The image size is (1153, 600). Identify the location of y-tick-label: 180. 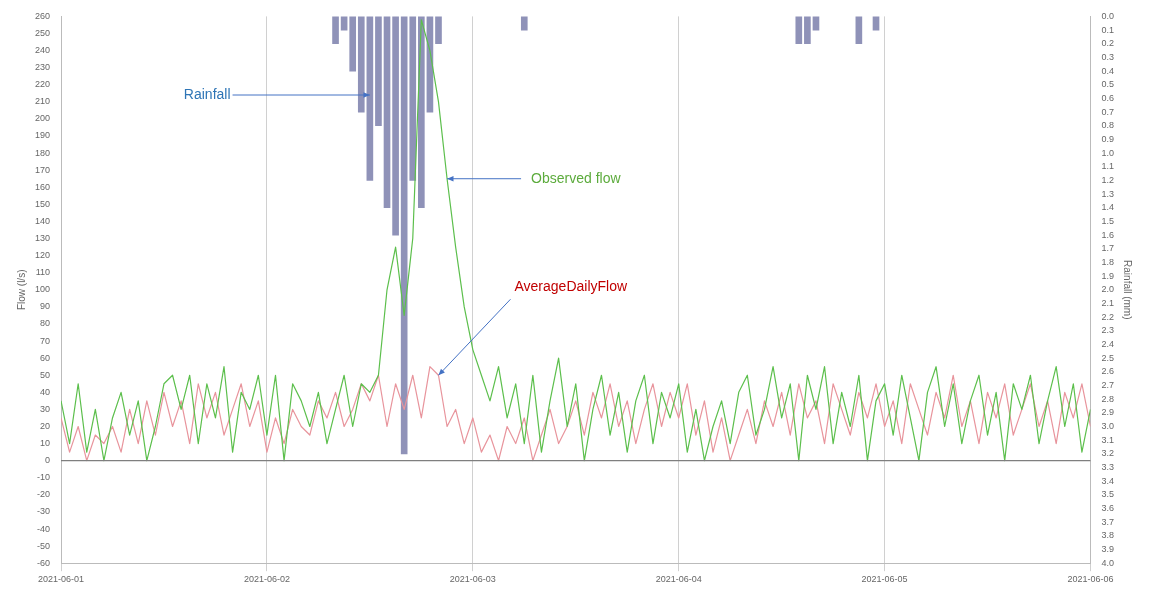
(42, 152).